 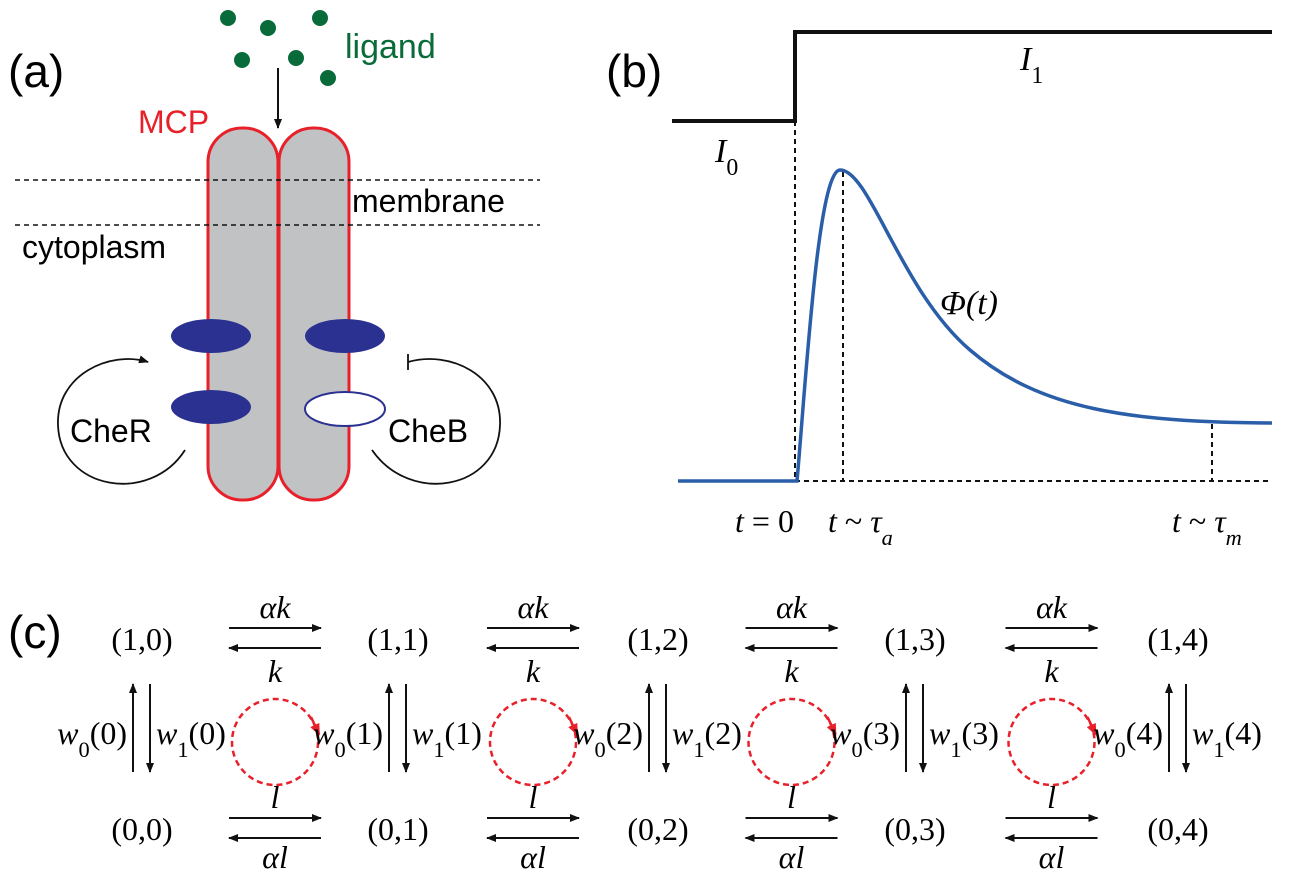 I want to click on stimulus-step, so click(x=972, y=76).